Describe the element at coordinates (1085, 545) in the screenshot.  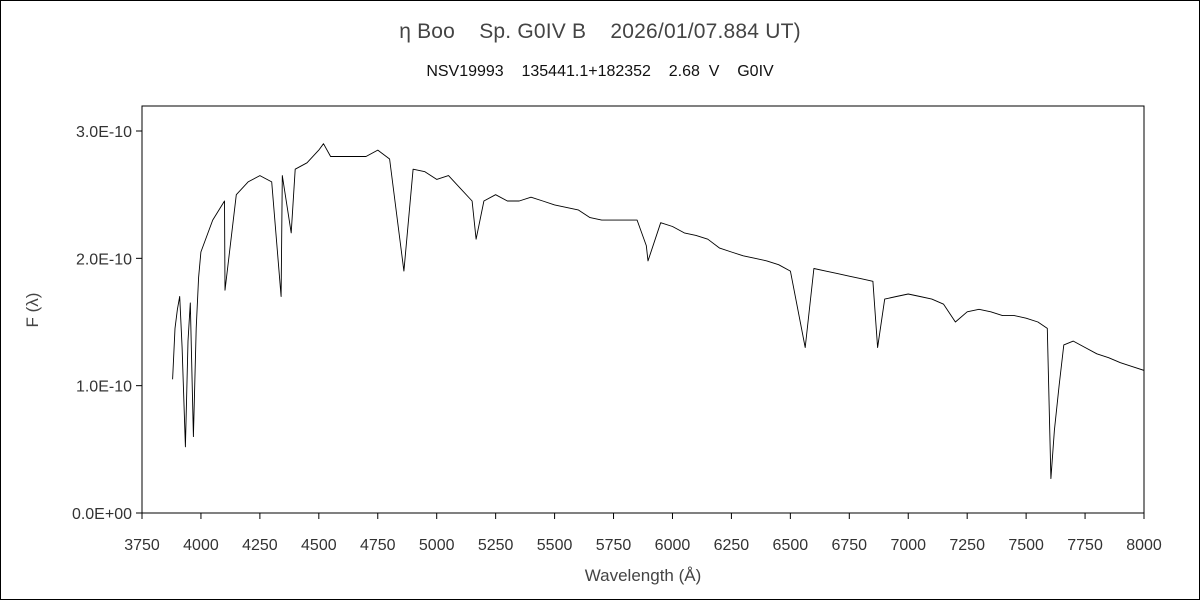
I see `x-tick-label: 7750` at that location.